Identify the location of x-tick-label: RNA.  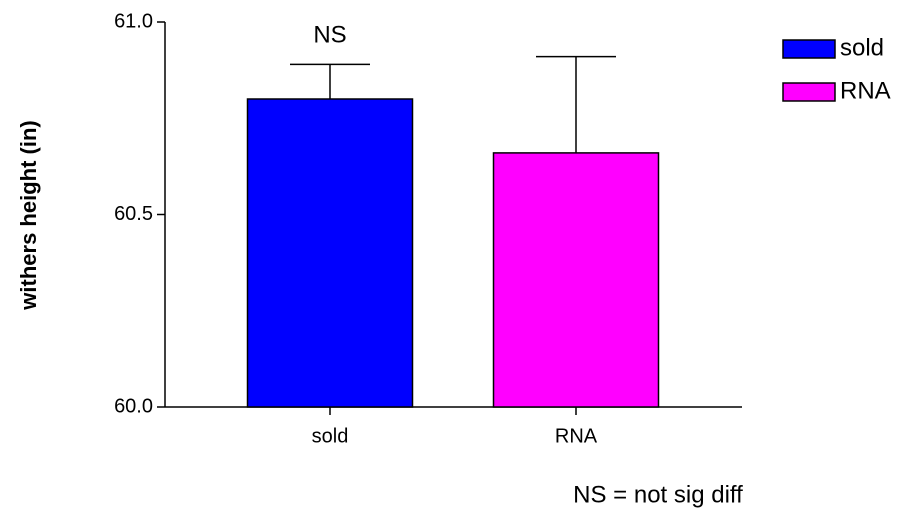
(576, 436).